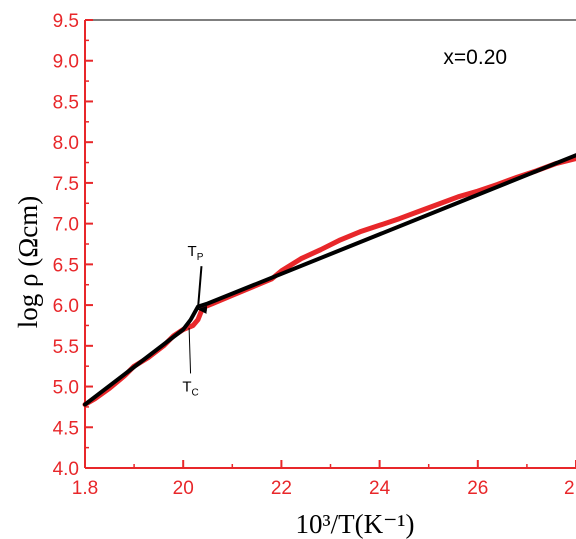  Describe the element at coordinates (190, 388) in the screenshot. I see `annotation-label: TC` at that location.